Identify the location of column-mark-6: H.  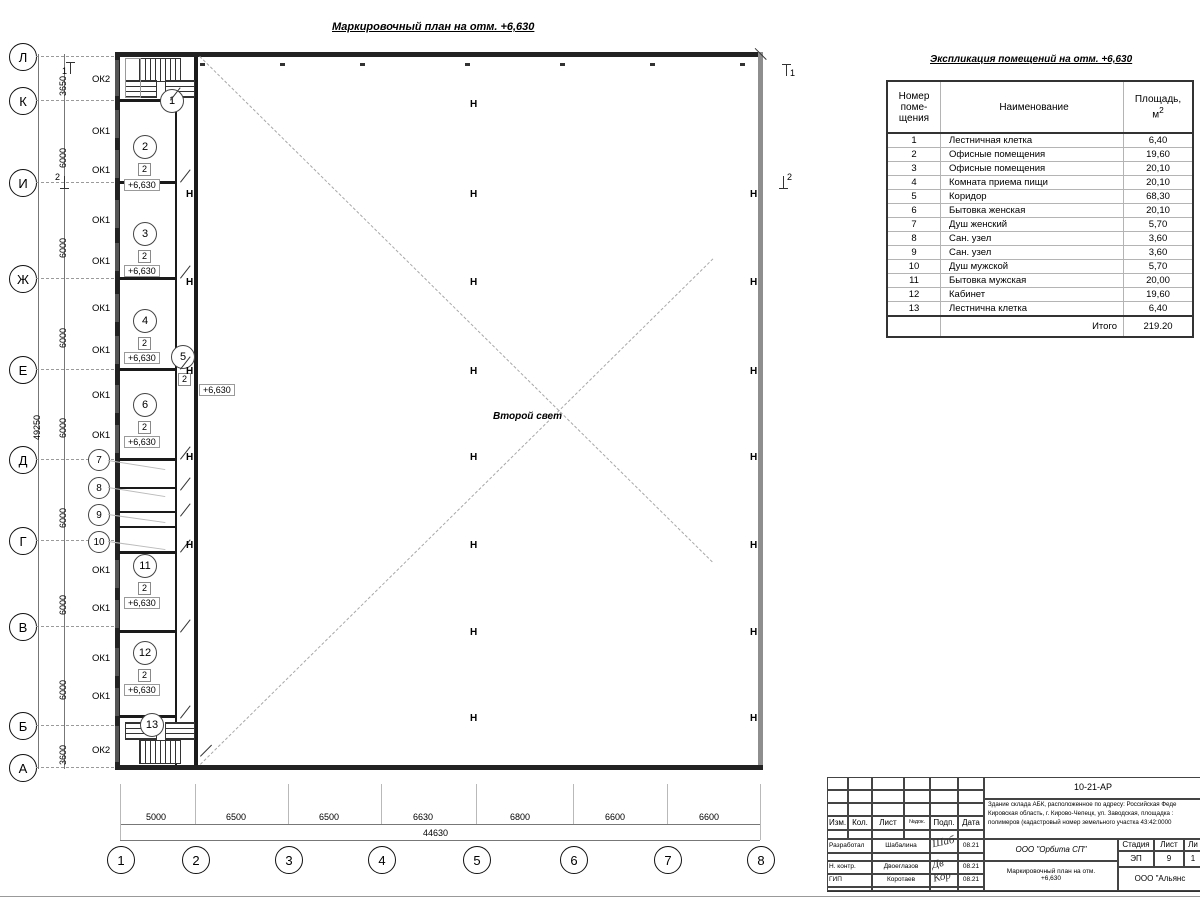
(474, 545).